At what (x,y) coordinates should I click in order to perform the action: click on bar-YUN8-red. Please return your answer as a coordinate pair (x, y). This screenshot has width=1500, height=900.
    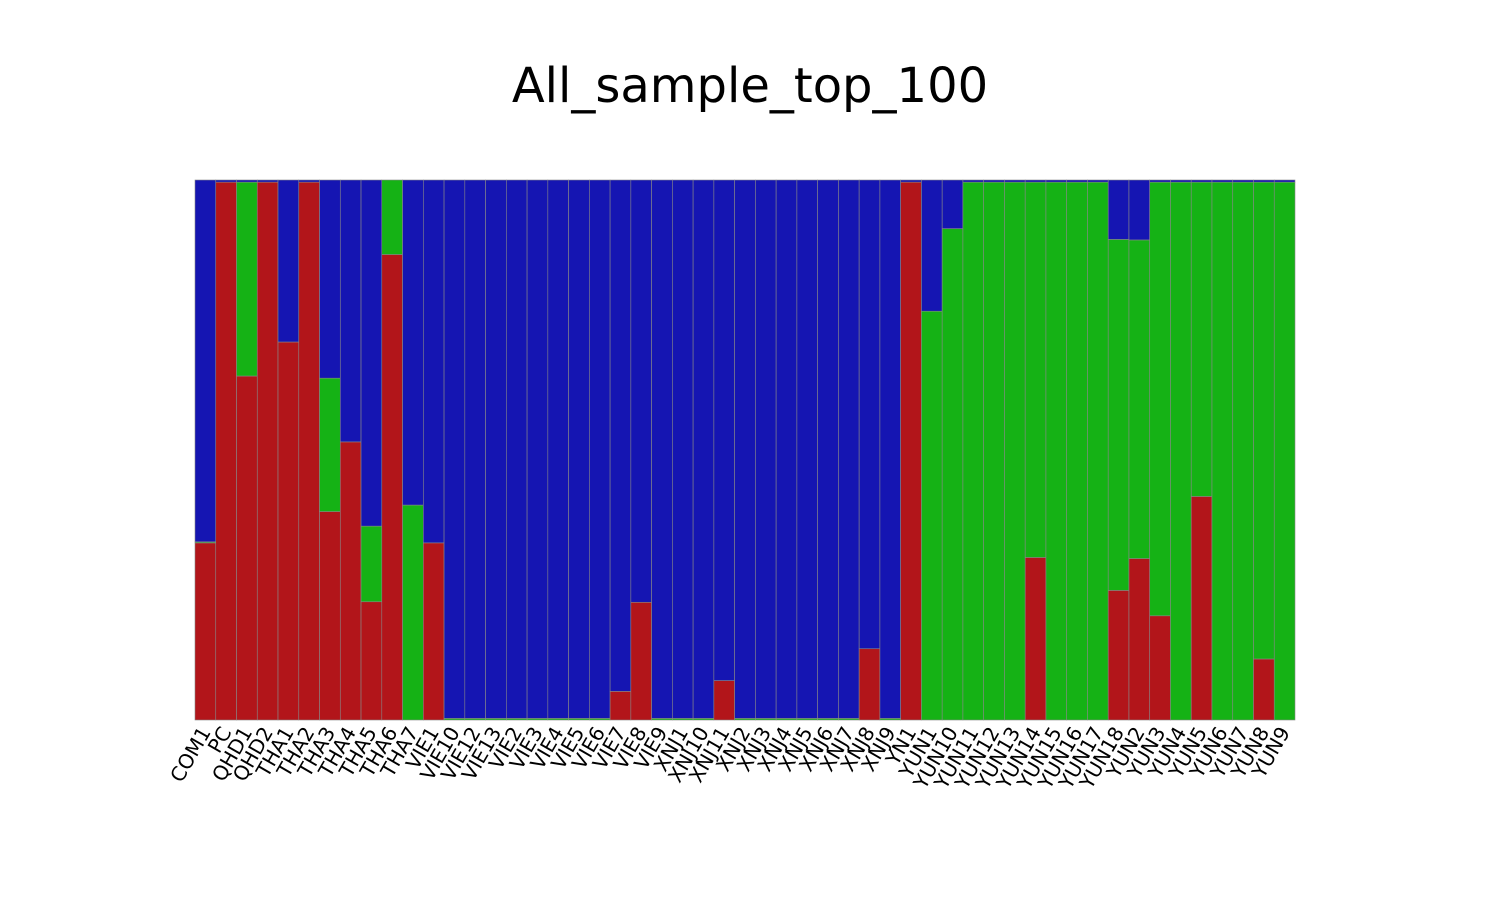
    Looking at the image, I should click on (1264, 689).